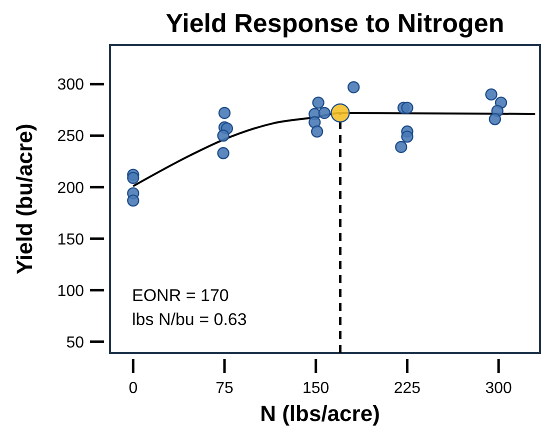 This screenshot has width=546, height=428. What do you see at coordinates (180, 295) in the screenshot?
I see `annotation: EONR = 170` at bounding box center [180, 295].